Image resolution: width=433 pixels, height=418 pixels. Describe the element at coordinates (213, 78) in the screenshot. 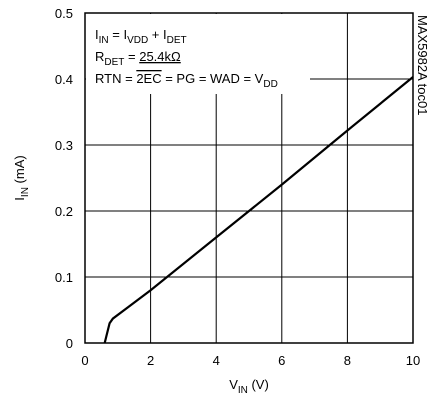

I see `text-part: = PG = WAD = V` at that location.